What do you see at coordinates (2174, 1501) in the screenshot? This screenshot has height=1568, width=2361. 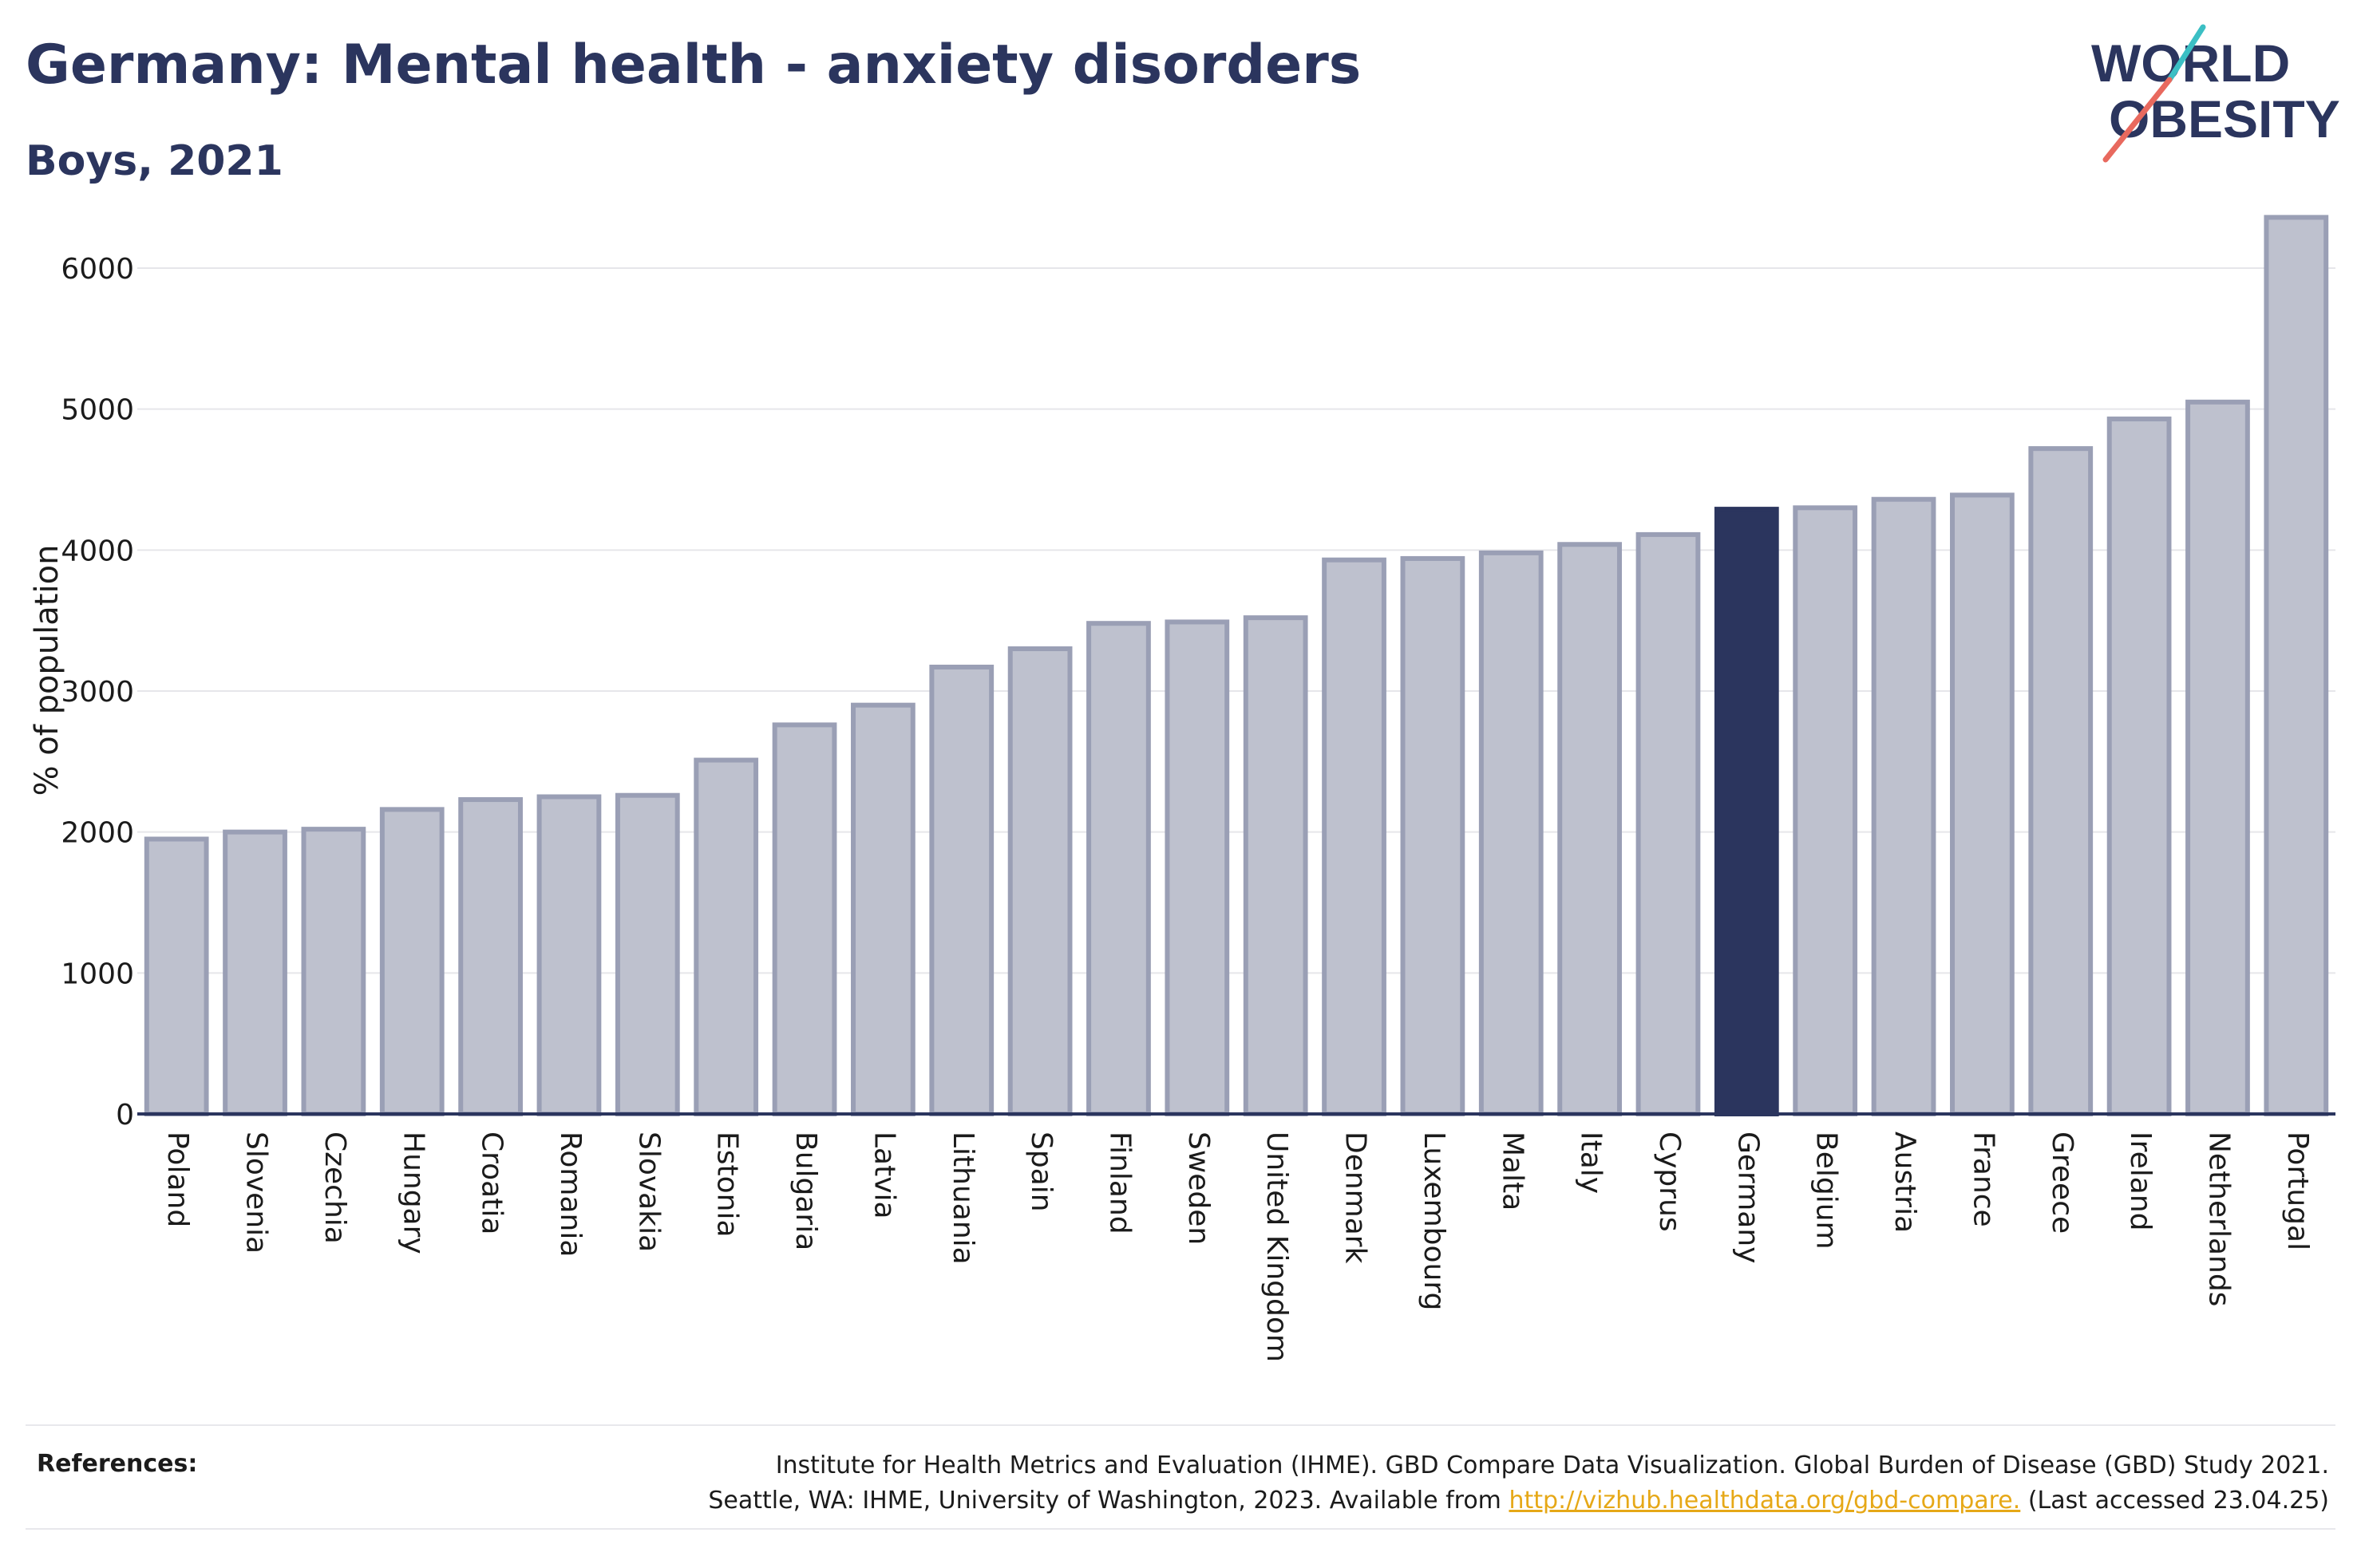 I see `references-line-2-suffix: (Last accessed 23.04.25)` at bounding box center [2174, 1501].